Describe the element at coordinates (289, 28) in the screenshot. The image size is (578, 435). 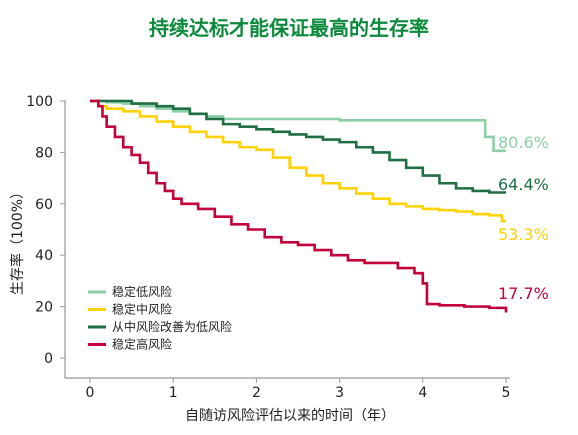
I see `chart-title: 持续达标才能保证最高的生存率` at that location.